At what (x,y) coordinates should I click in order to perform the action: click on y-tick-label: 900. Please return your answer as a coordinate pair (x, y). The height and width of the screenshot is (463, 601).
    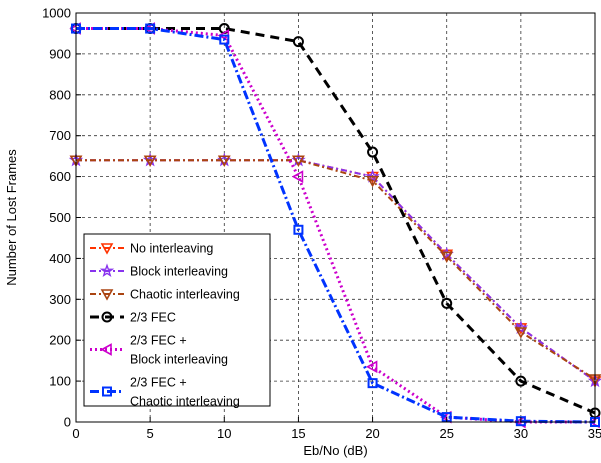
    Looking at the image, I should click on (60, 53).